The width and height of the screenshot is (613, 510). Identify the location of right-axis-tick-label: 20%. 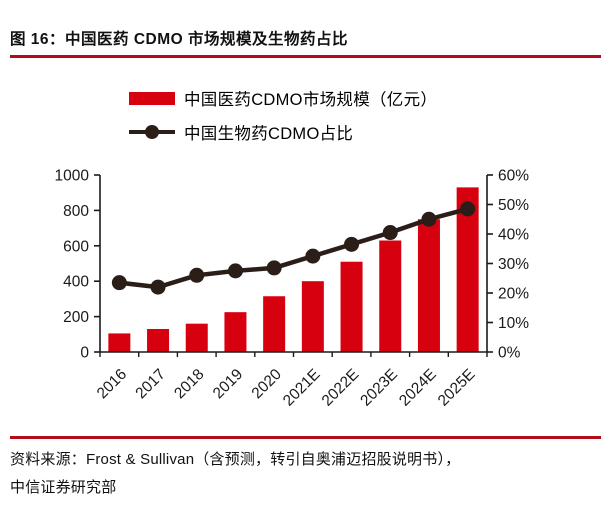
(513, 294).